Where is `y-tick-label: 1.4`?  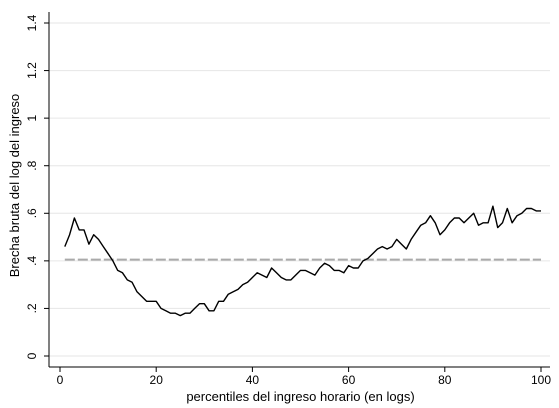 y-tick-label: 1.4 is located at coordinates (32, 22).